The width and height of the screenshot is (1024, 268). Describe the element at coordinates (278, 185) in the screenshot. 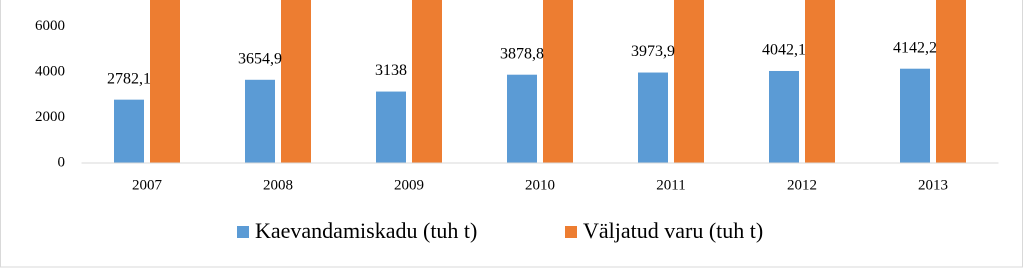

I see `x-tick-label: 2008` at that location.